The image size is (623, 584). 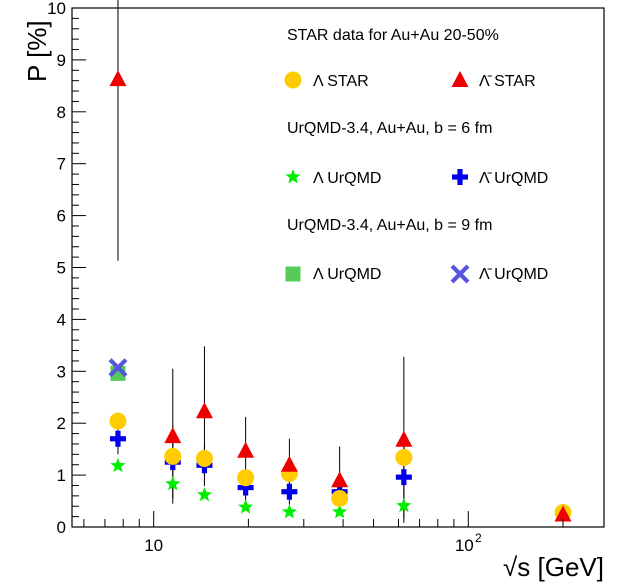 I want to click on legend-label-antilambda-urqmd-b9: Λ̄ UrQMD, so click(x=513, y=274).